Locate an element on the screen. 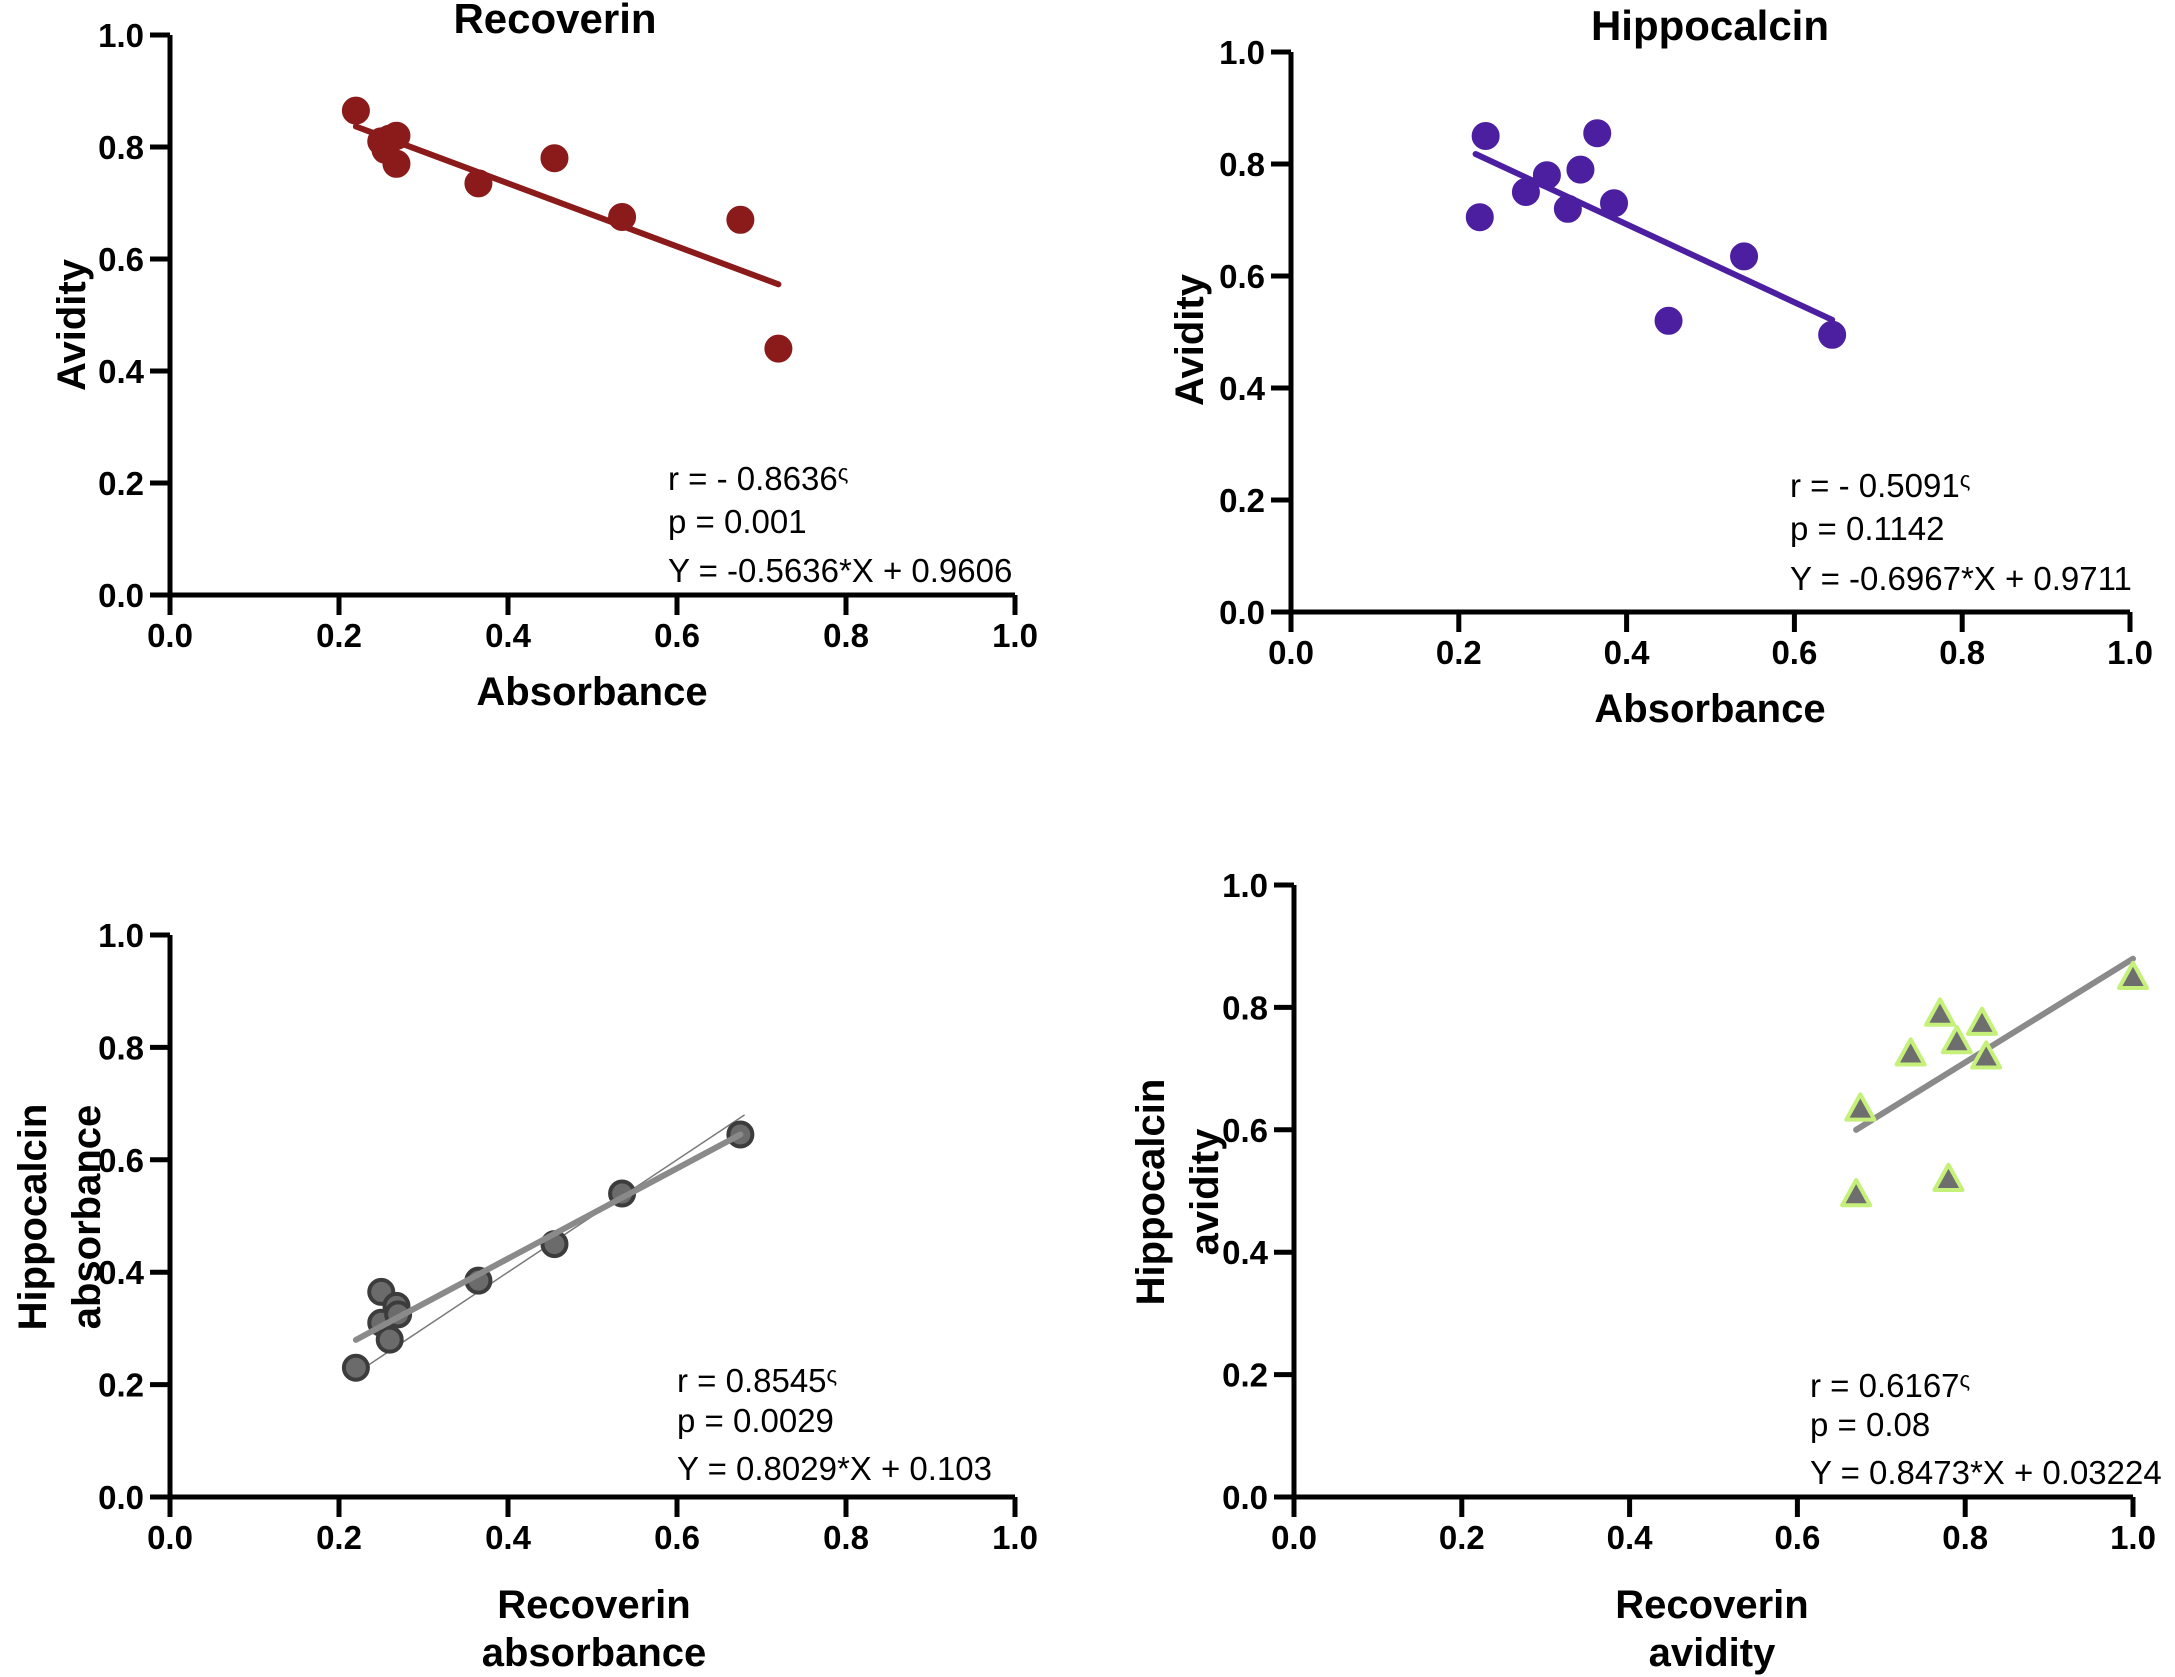  regression-equation: Y = -0.6967*X + 0.9711 is located at coordinates (1961, 578).